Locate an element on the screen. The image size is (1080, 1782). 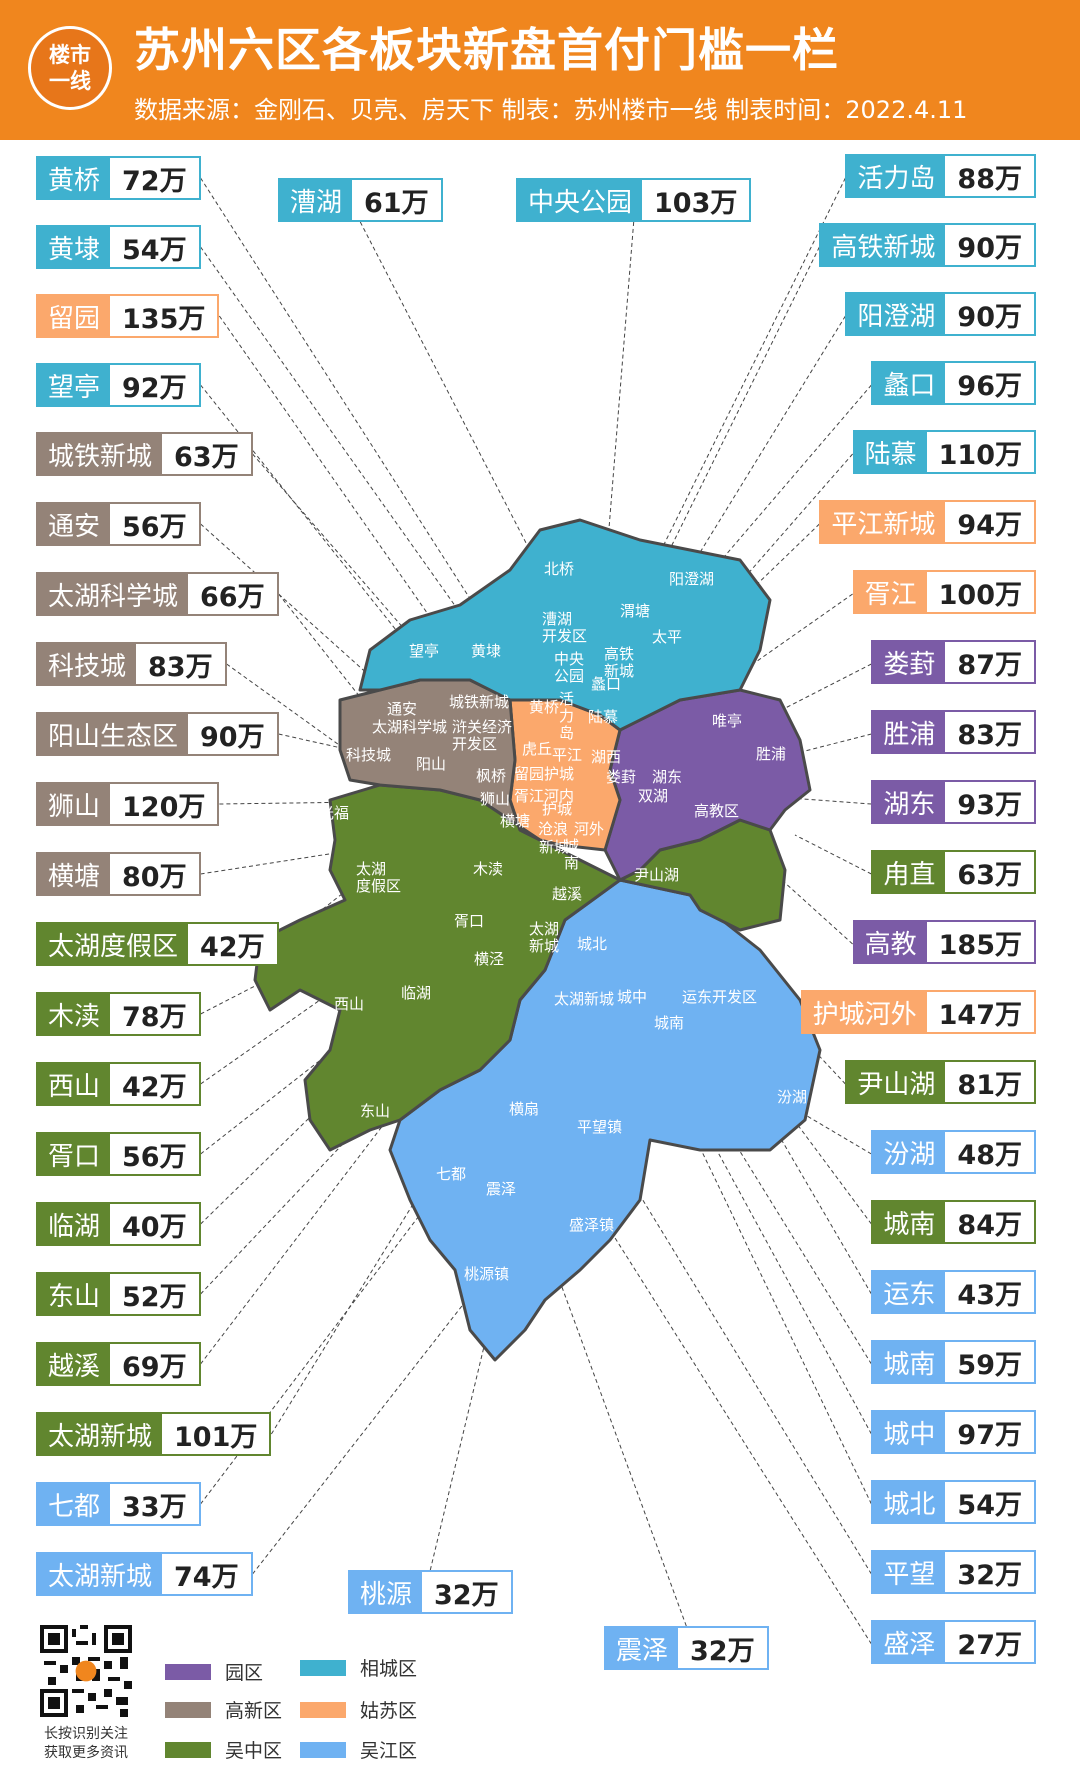
tag-value: 96万 is located at coordinates (989, 383).